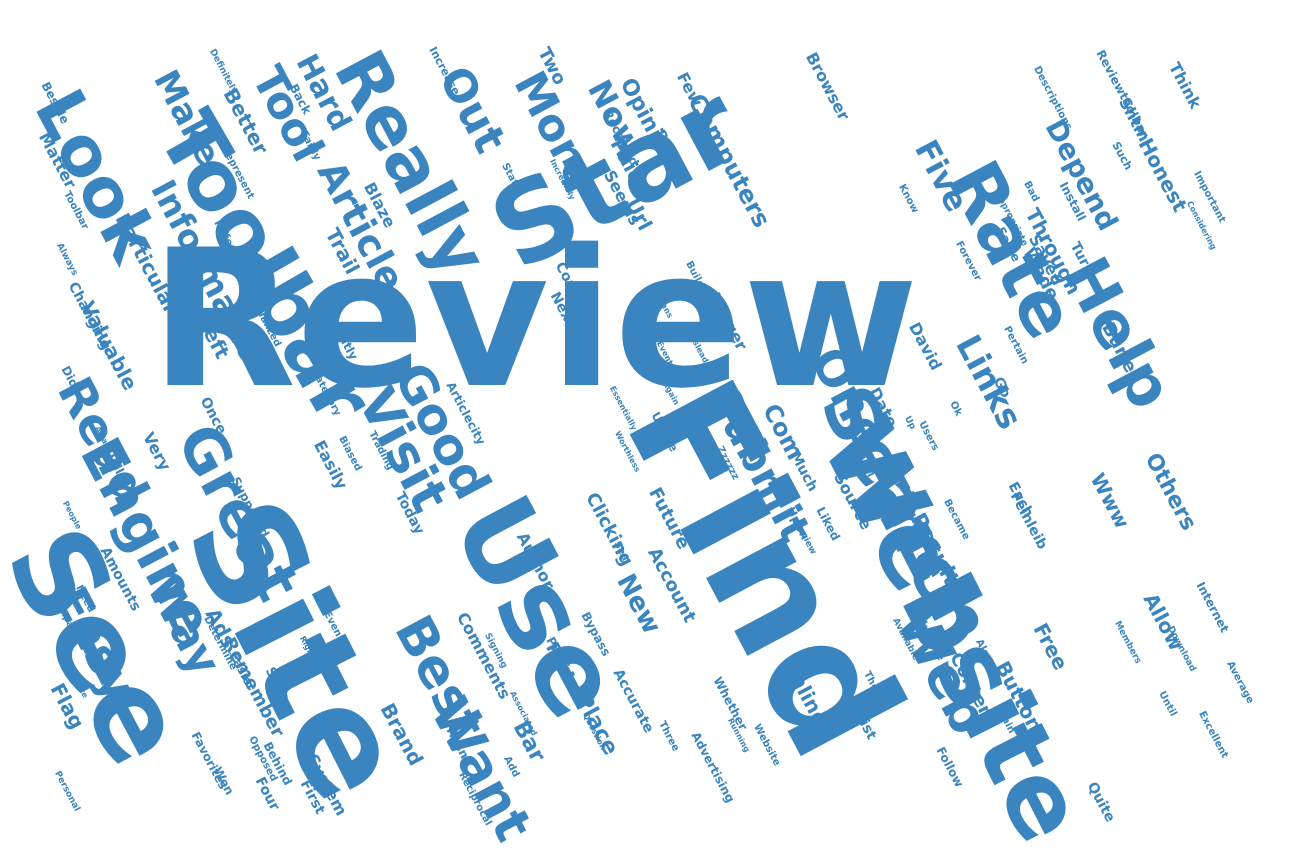 The width and height of the screenshot is (1300, 864). I want to click on cloud-word: Ok, so click(955, 409).